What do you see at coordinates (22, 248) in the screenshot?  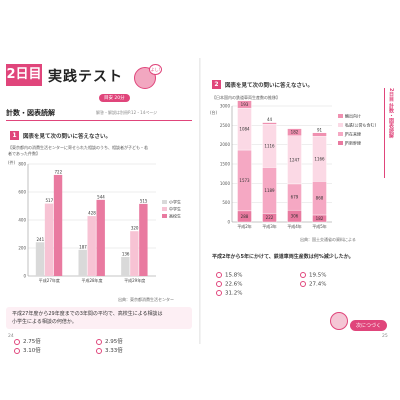 I see `chart-1-ytick: 200` at bounding box center [22, 248].